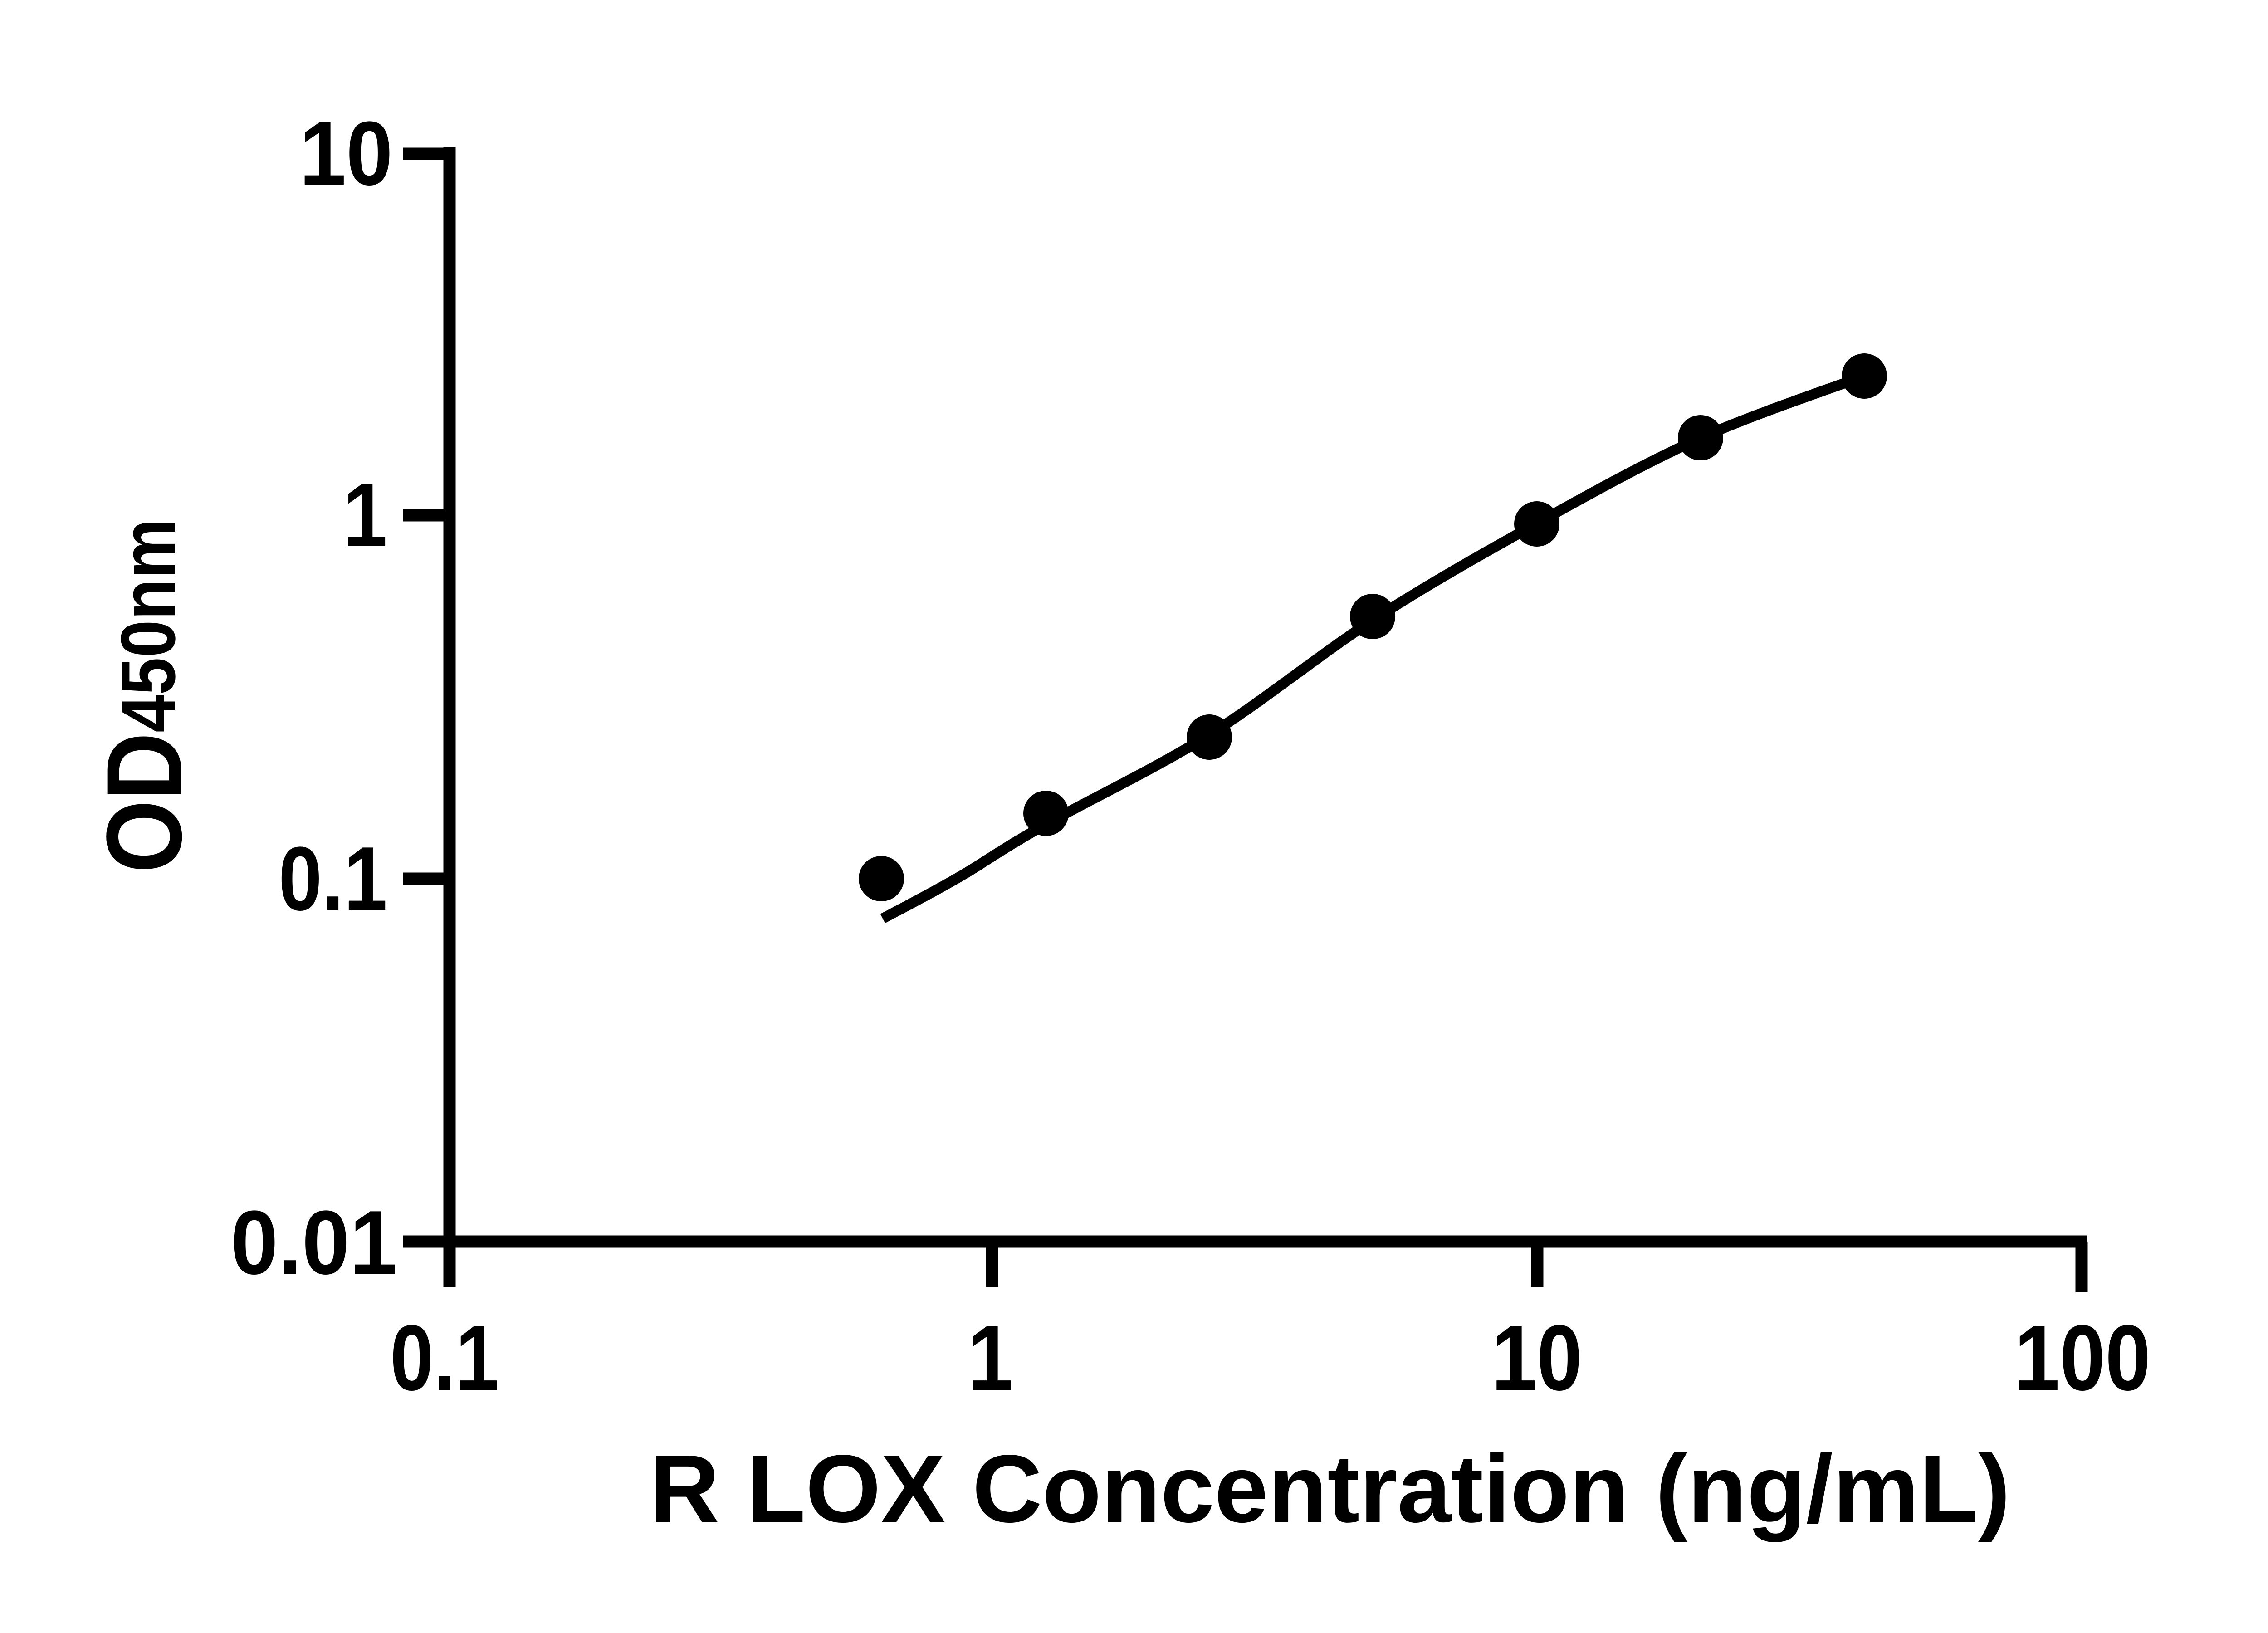  Describe the element at coordinates (313, 1242) in the screenshot. I see `svg-text: 0.01` at that location.